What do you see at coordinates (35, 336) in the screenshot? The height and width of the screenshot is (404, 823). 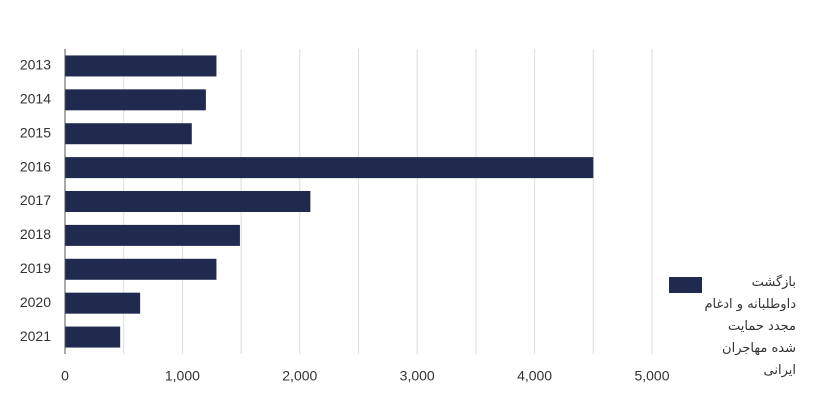 I see `y-tick-label: 2021` at bounding box center [35, 336].